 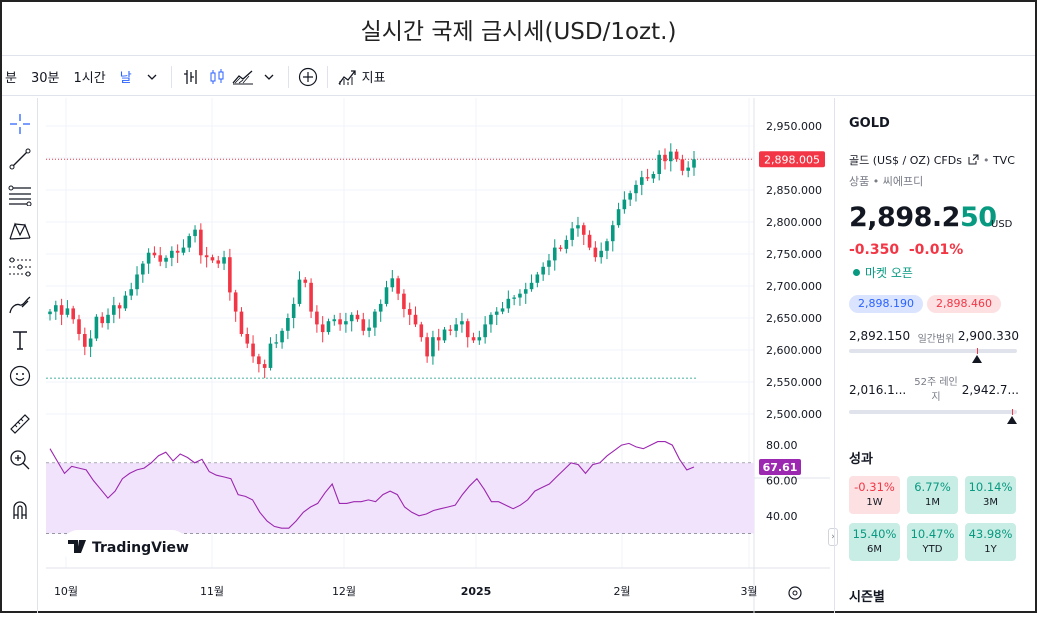 What do you see at coordinates (748, 591) in the screenshot?
I see `time-axis-label: 3월` at bounding box center [748, 591].